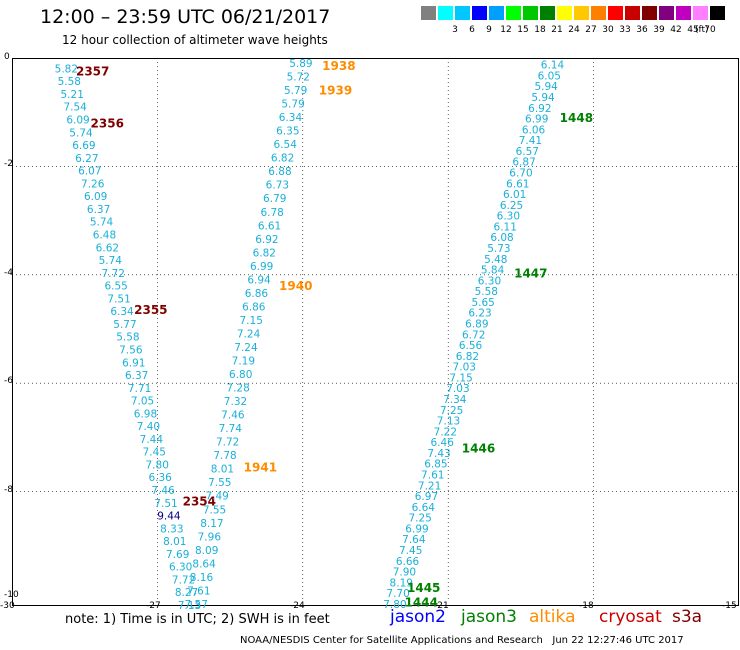 The width and height of the screenshot is (740, 650). Describe the element at coordinates (520, 173) in the screenshot. I see `swh-value-label: 6.70` at that location.